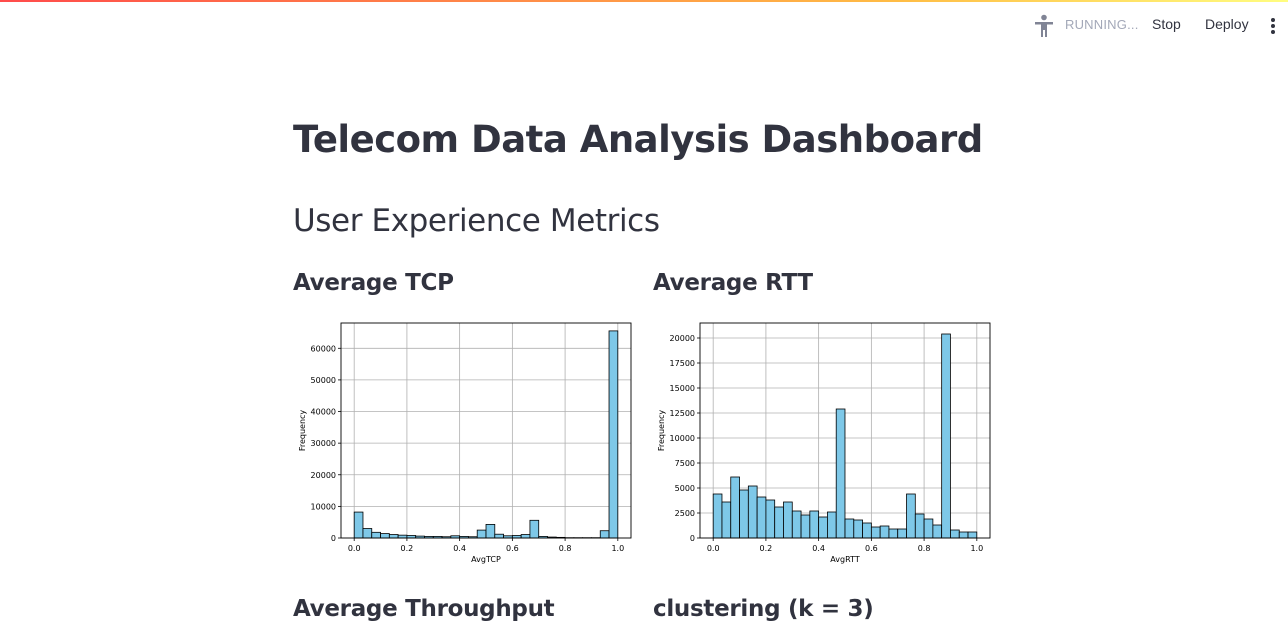 This screenshot has width=1288, height=631. What do you see at coordinates (323, 380) in the screenshot?
I see `y-tick-label: 50000` at bounding box center [323, 380].